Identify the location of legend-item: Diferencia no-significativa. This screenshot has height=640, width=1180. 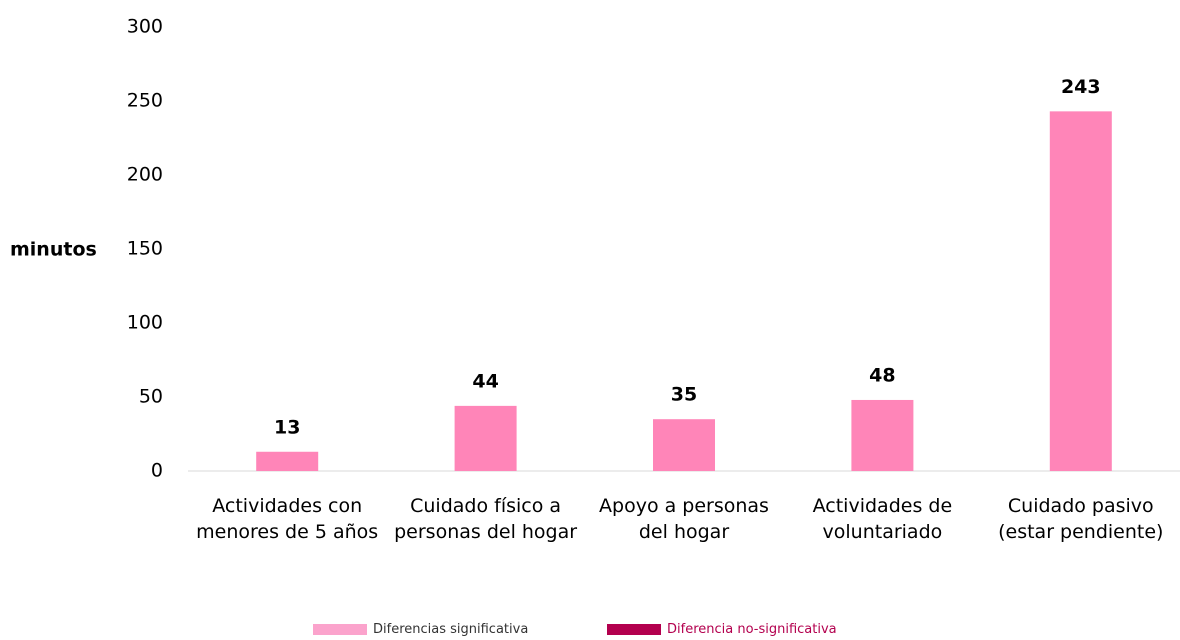
(722, 629).